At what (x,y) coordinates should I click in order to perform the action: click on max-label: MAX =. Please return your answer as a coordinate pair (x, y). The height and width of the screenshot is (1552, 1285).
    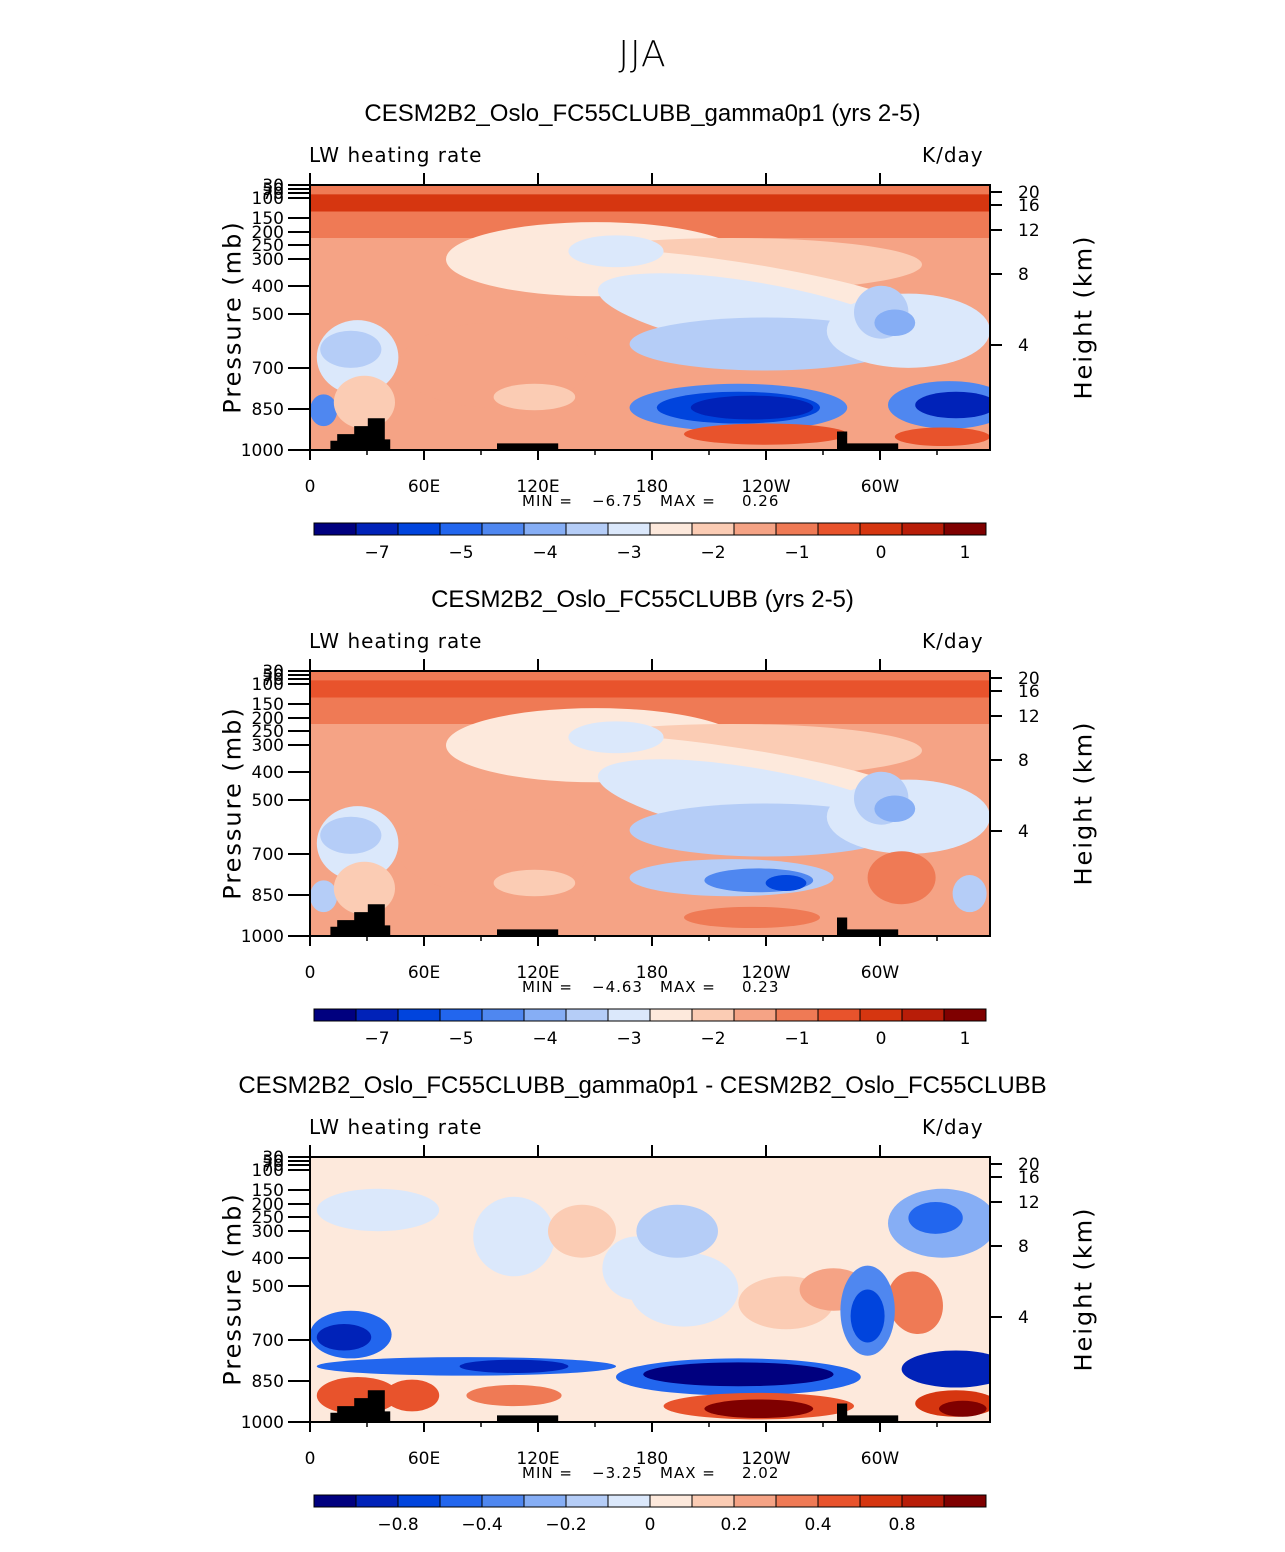
    Looking at the image, I should click on (688, 1473).